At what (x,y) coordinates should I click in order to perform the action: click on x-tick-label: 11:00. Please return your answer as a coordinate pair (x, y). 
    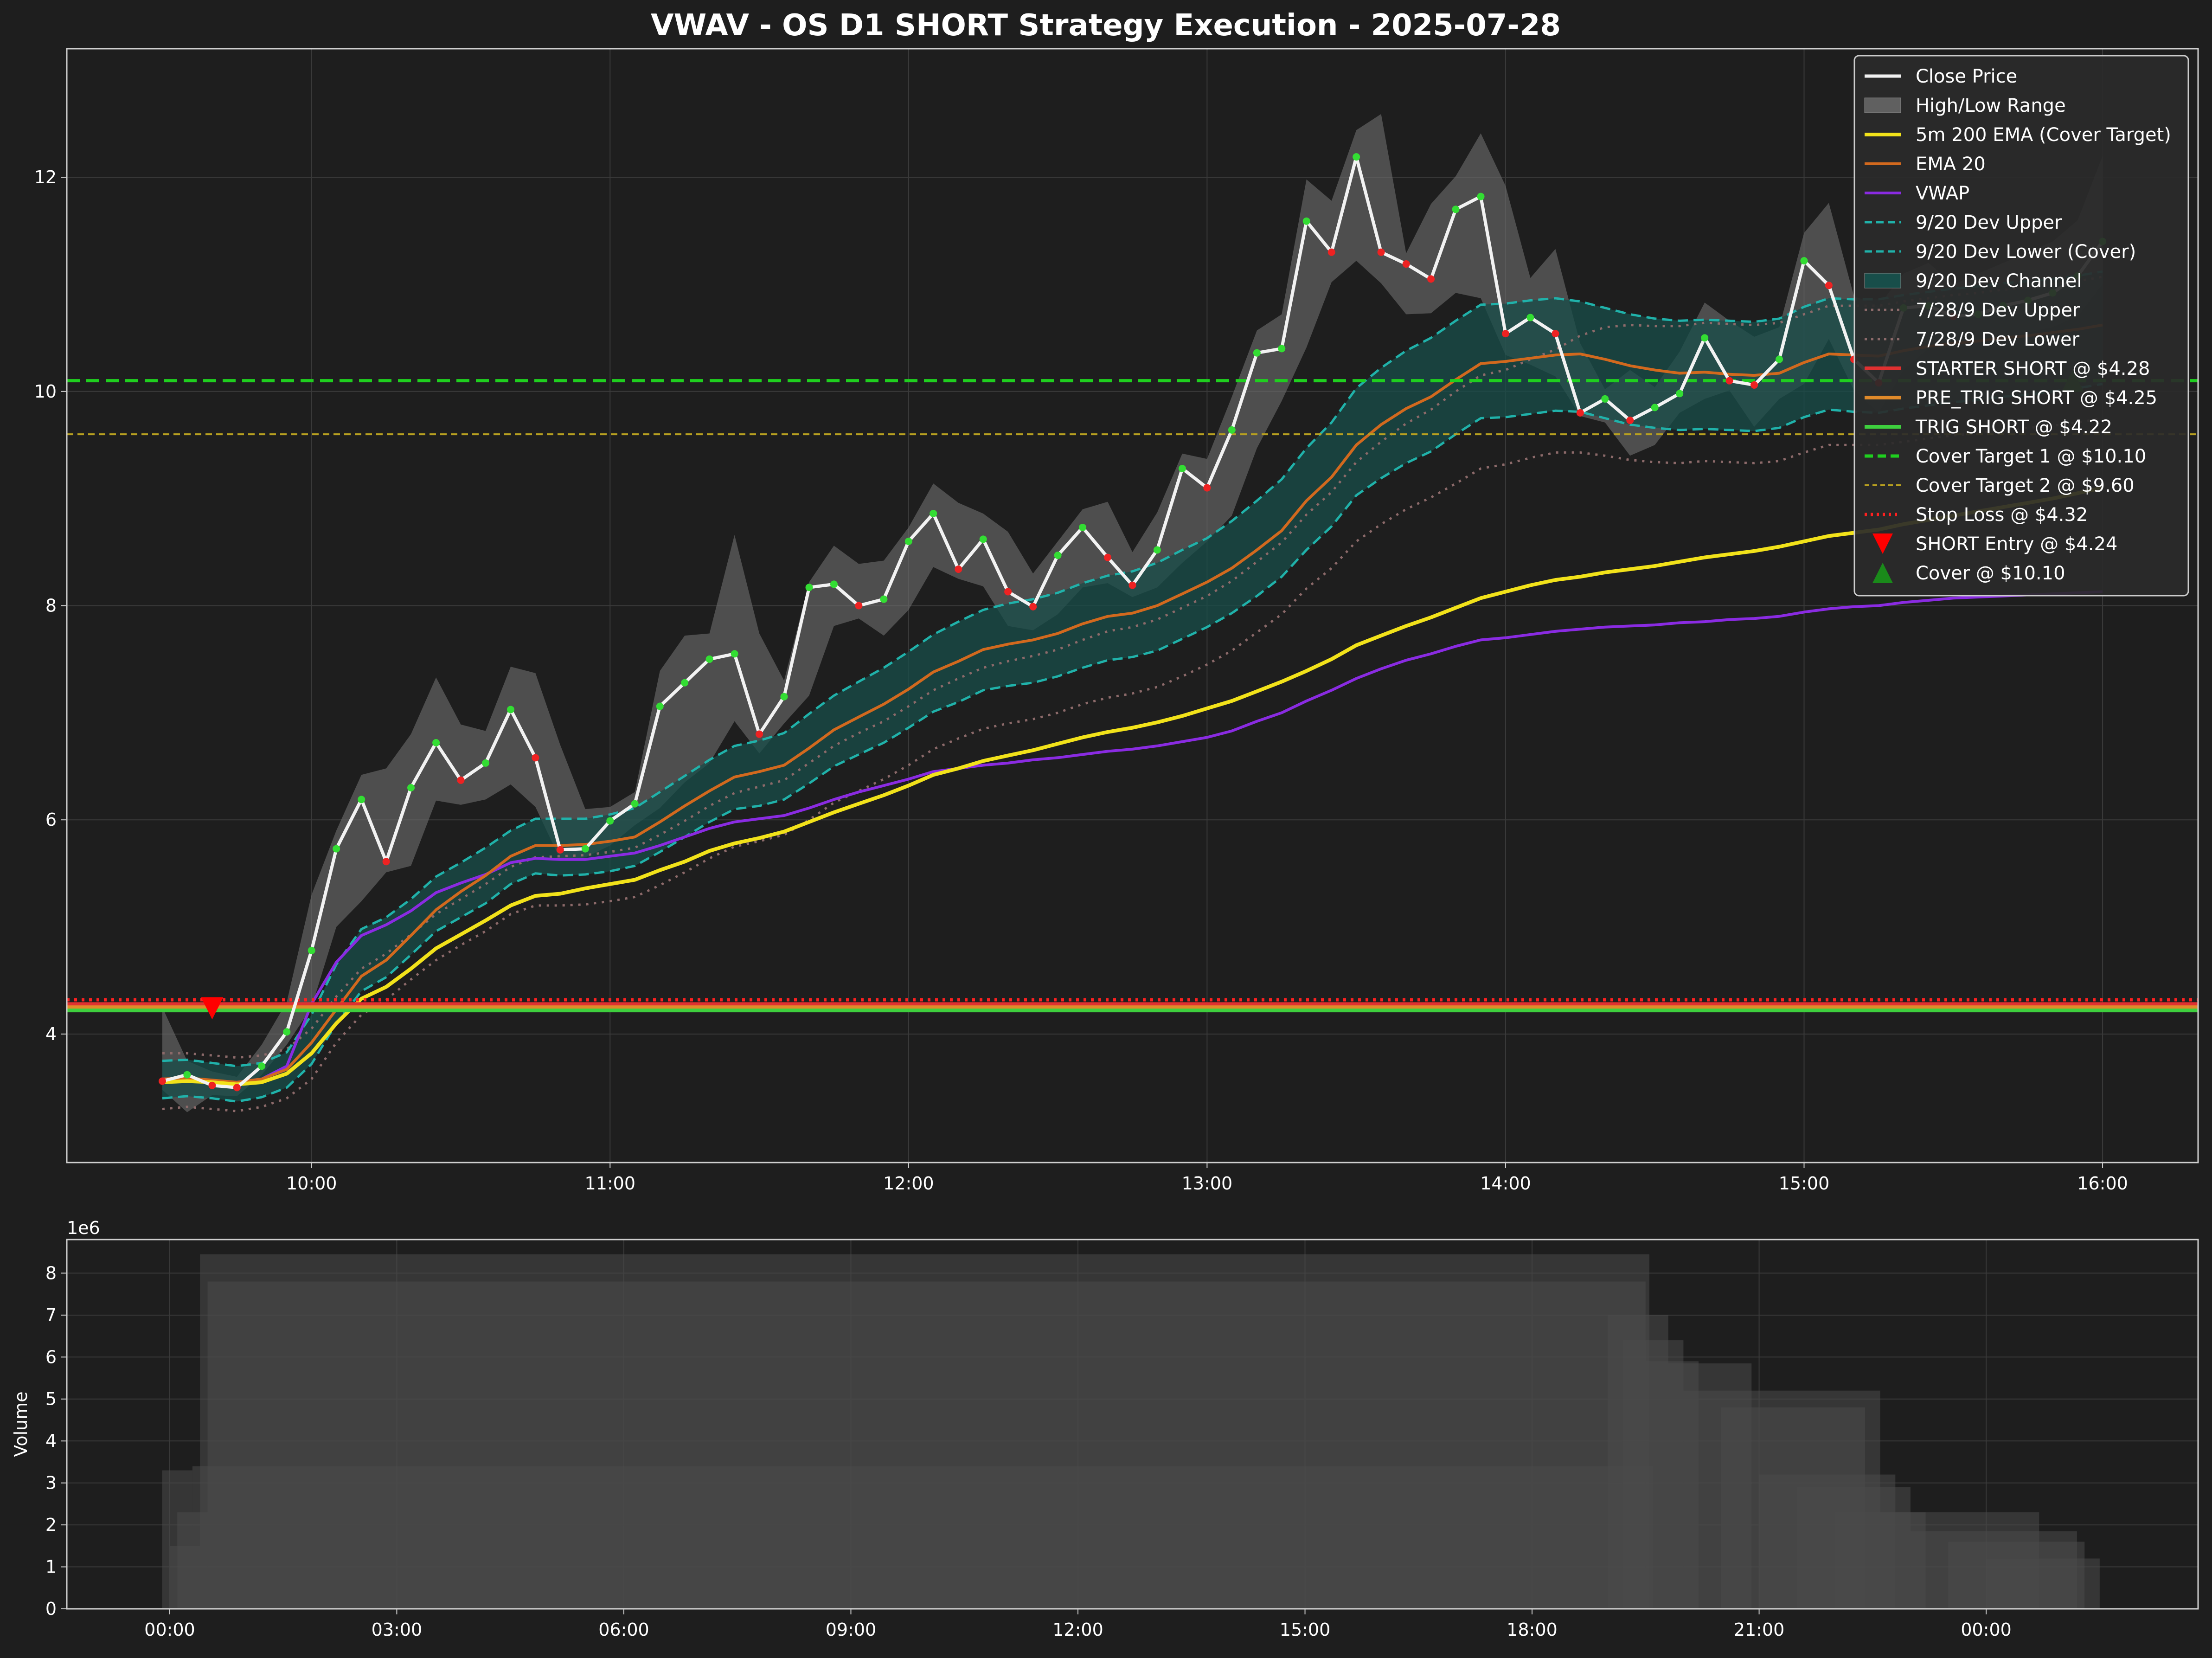
    Looking at the image, I should click on (610, 1183).